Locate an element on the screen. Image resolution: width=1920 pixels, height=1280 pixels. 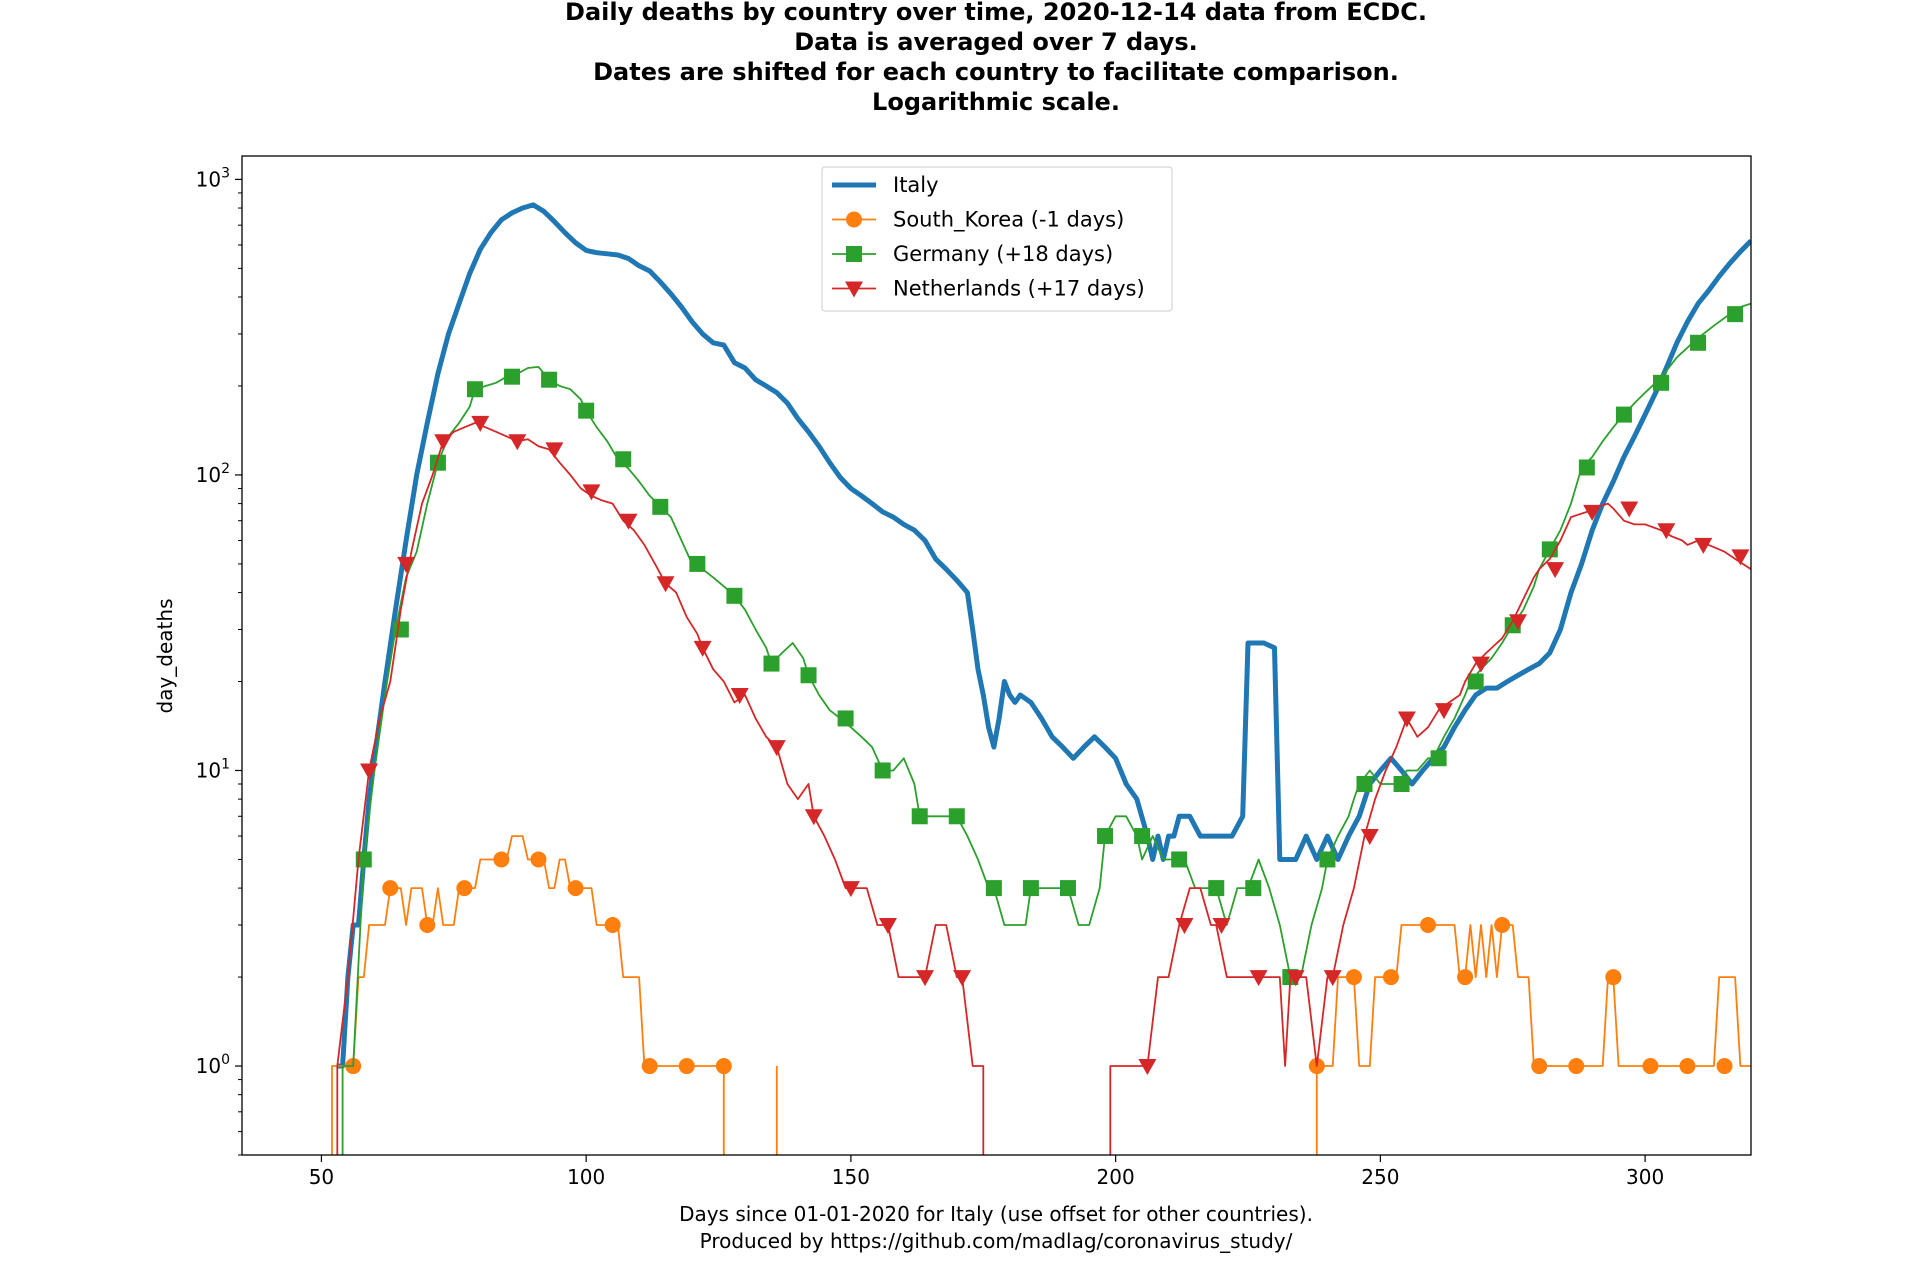
x-tick-label: 300 is located at coordinates (1645, 1177).